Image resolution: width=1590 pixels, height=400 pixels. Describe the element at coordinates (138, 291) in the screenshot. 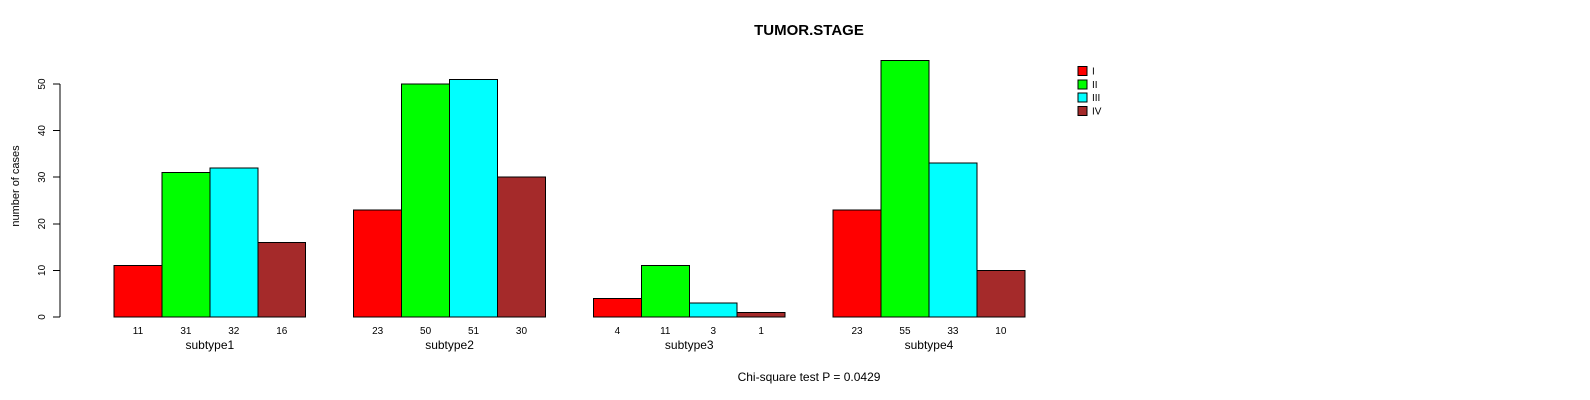

I see `bar-subtype1-I` at that location.